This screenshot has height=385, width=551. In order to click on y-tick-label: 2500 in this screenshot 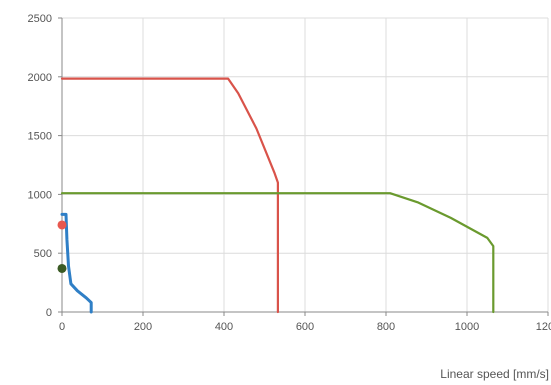, I will do `click(40, 19)`.